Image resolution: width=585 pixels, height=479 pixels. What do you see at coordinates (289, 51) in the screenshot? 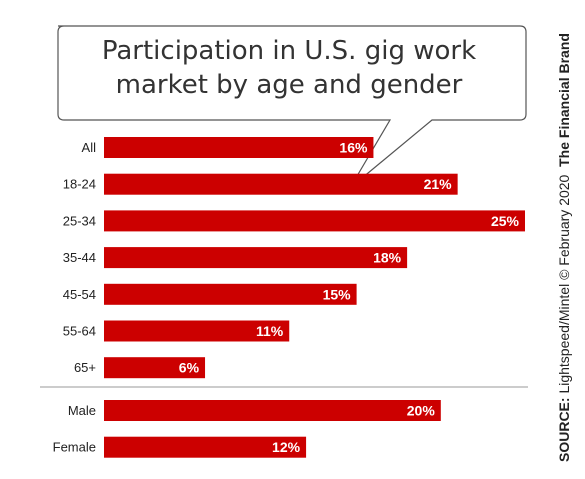
I see `chart-title-line-1: Participation in U.S. gig work` at bounding box center [289, 51].